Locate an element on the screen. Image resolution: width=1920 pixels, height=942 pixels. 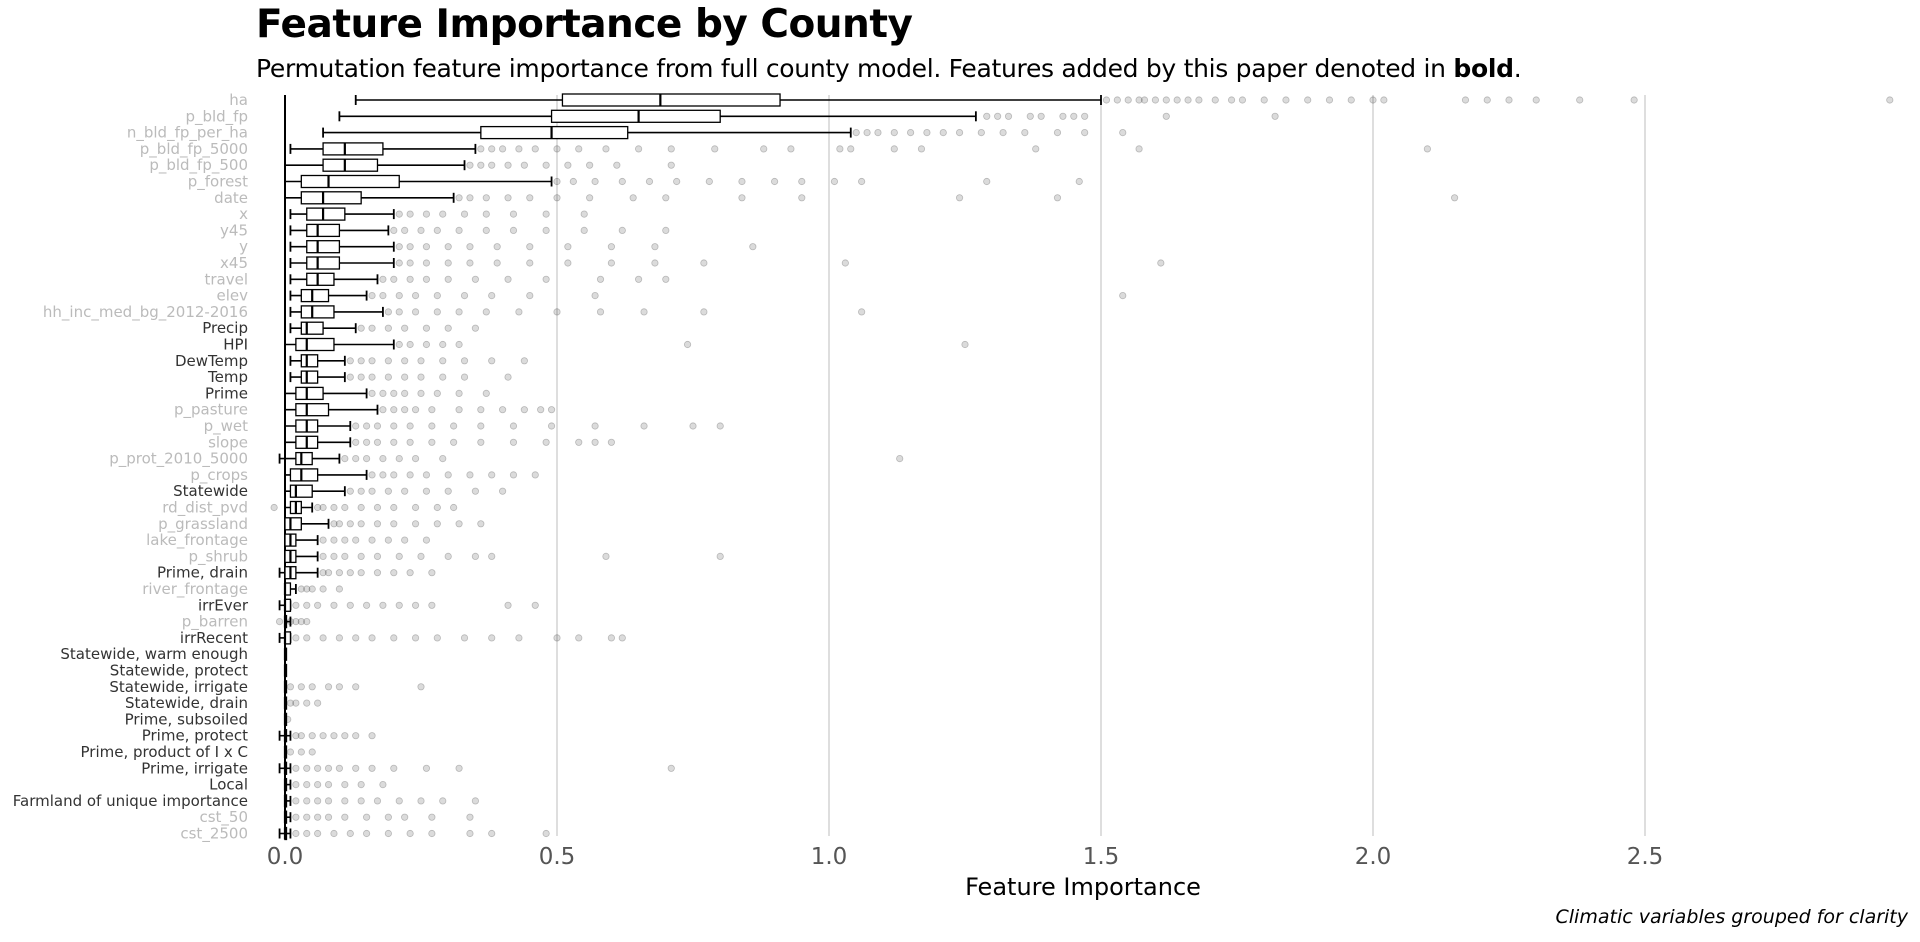
row-label: p_pasture is located at coordinates (211, 410).